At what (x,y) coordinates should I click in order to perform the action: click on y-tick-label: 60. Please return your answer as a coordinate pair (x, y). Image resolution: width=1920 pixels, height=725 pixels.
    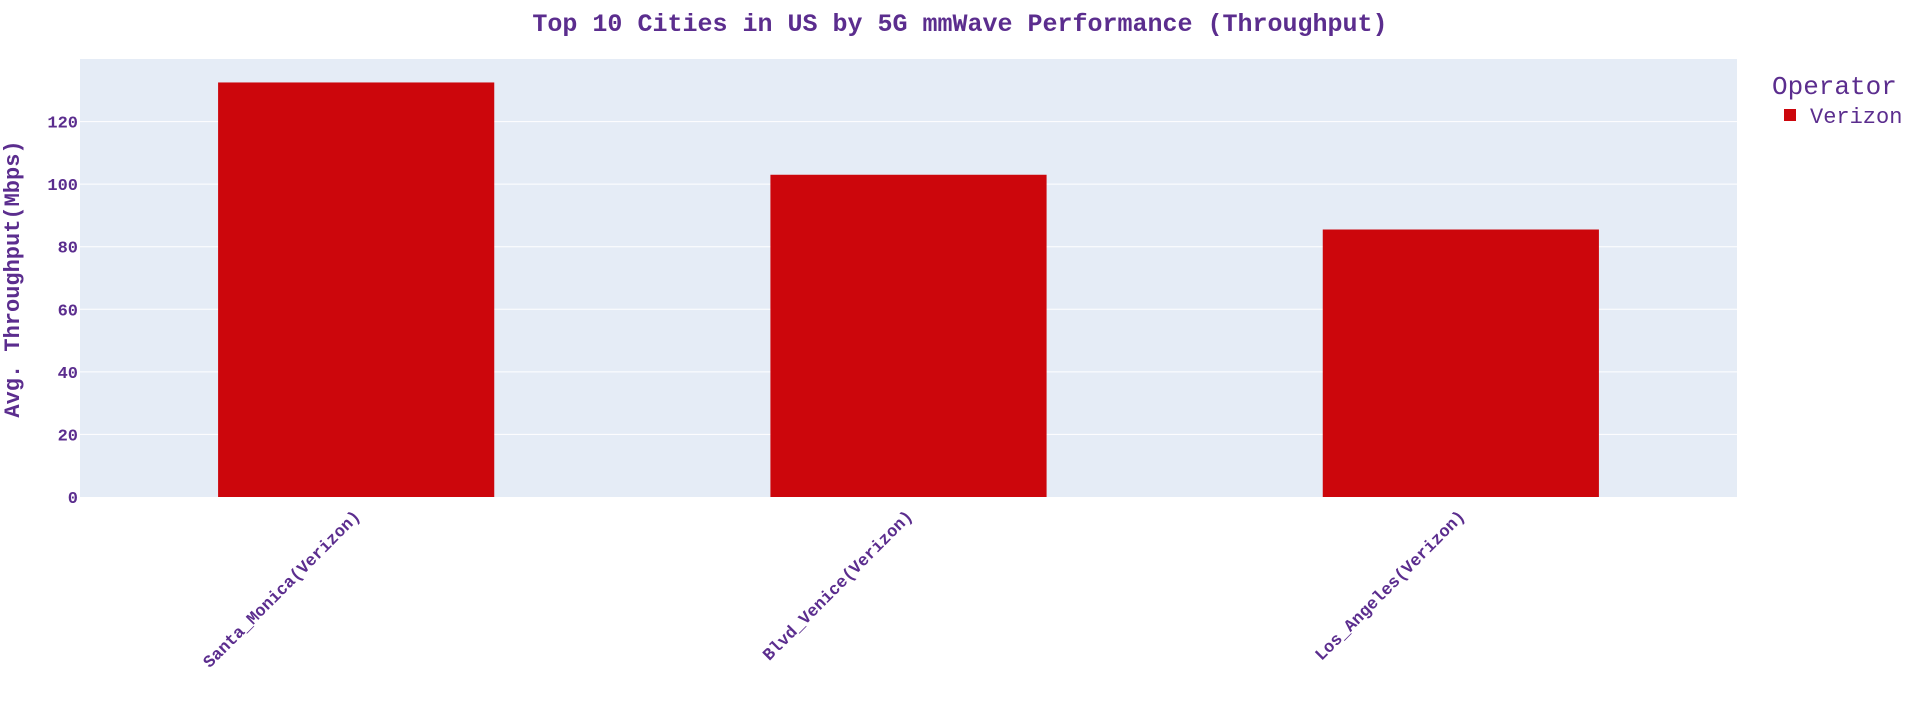
    Looking at the image, I should click on (68, 311).